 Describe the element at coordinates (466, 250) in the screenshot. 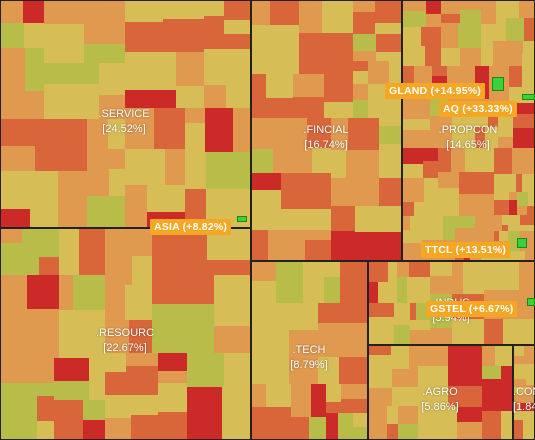

I see `tag-ttcl: TTCL (+13.51%)` at that location.